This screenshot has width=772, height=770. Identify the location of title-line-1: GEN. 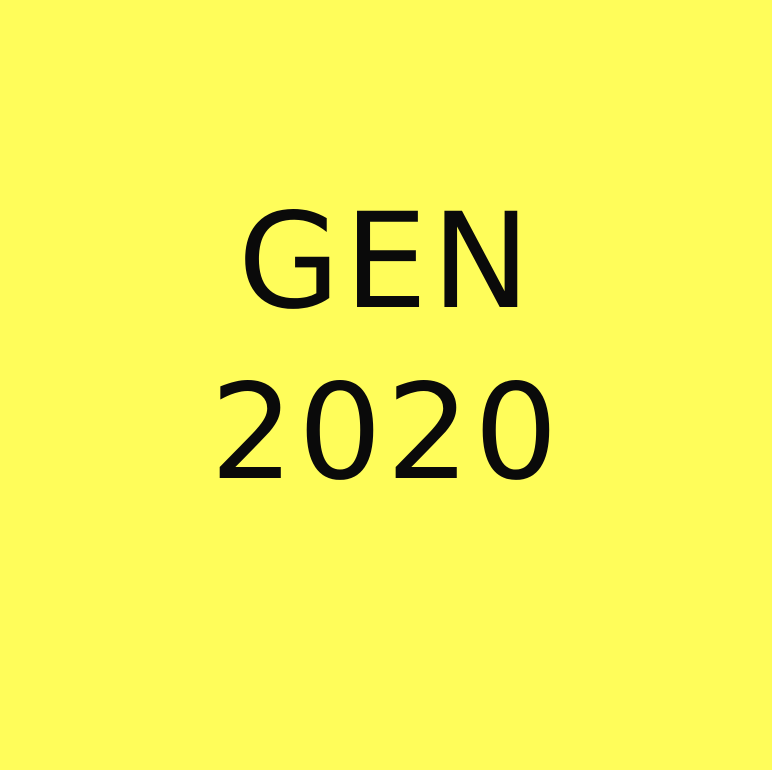
(386, 262).